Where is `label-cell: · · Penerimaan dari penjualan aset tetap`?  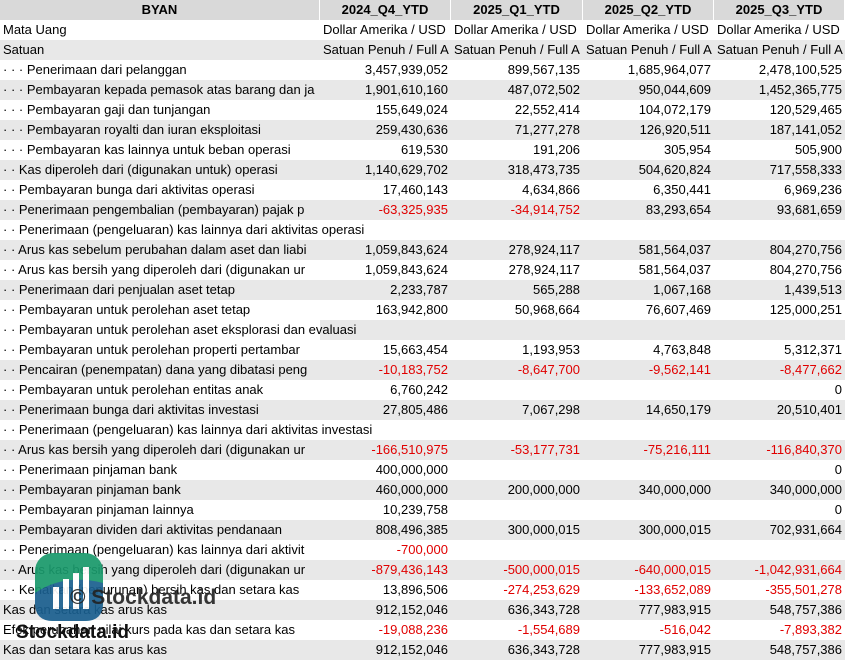 label-cell: · · Penerimaan dari penjualan aset tetap is located at coordinates (160, 290).